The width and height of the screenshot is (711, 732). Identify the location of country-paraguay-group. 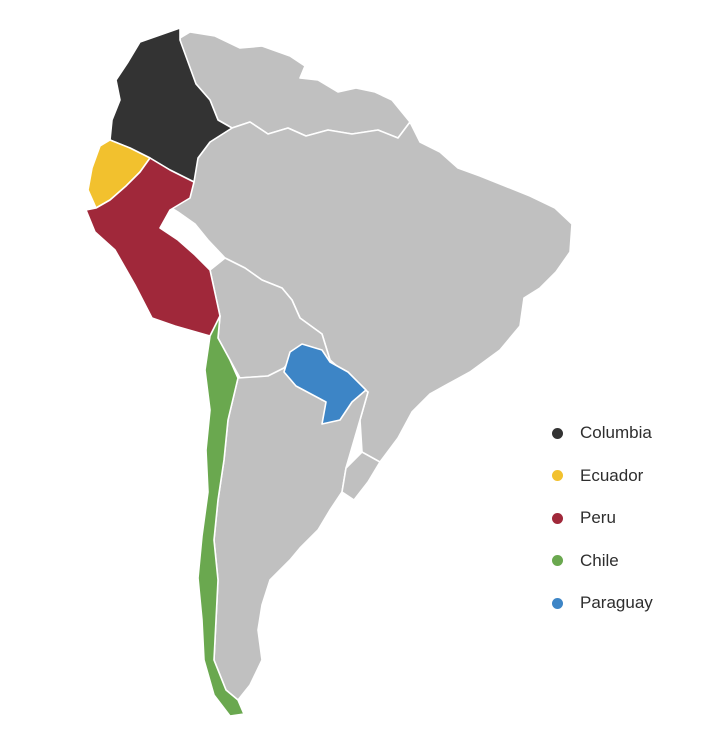
(325, 384).